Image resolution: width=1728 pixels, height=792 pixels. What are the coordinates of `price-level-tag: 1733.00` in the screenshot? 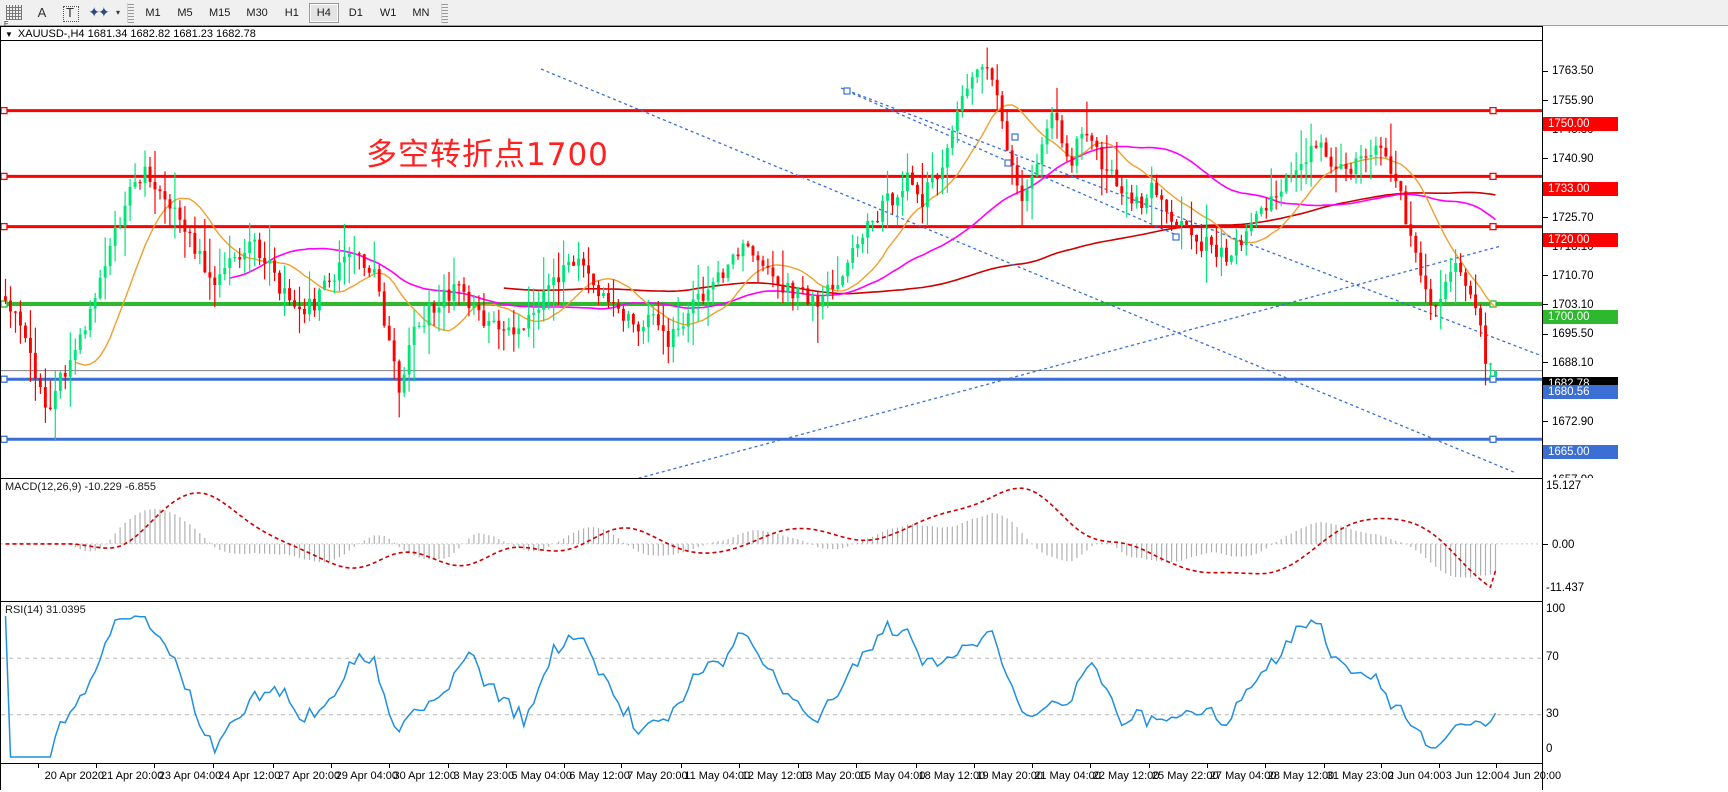 It's located at (1580, 189).